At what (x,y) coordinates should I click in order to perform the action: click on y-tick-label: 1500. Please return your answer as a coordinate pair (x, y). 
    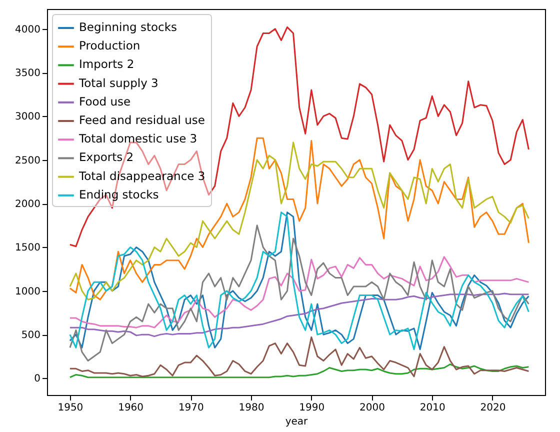
    Looking at the image, I should click on (27, 248).